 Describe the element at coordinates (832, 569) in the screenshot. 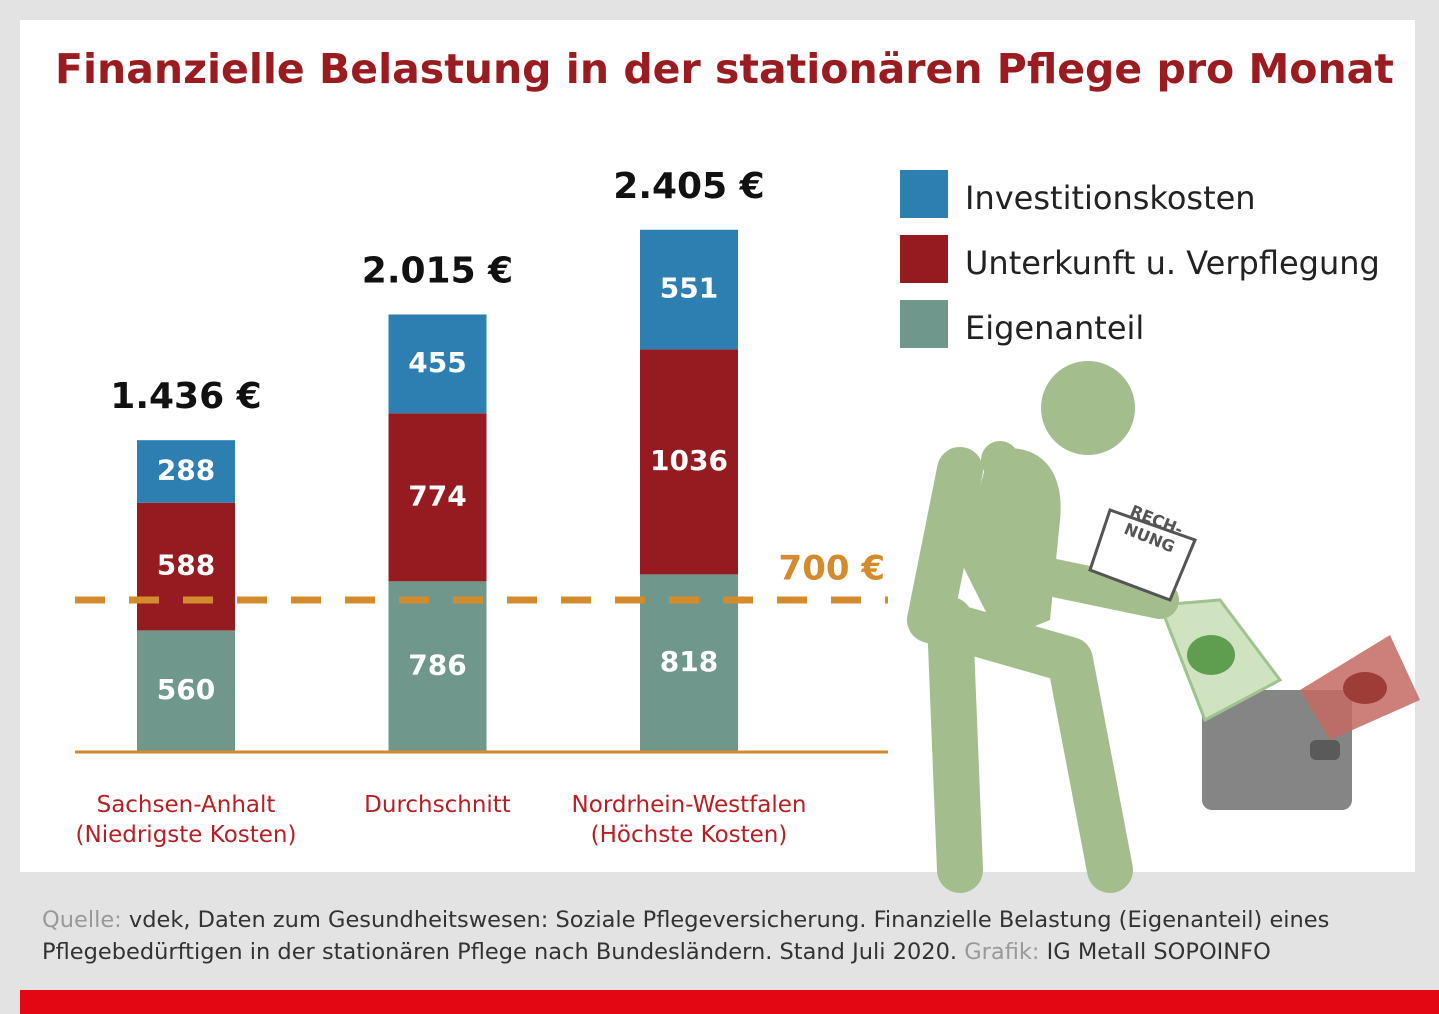

I see `reference-label: 700 €` at that location.